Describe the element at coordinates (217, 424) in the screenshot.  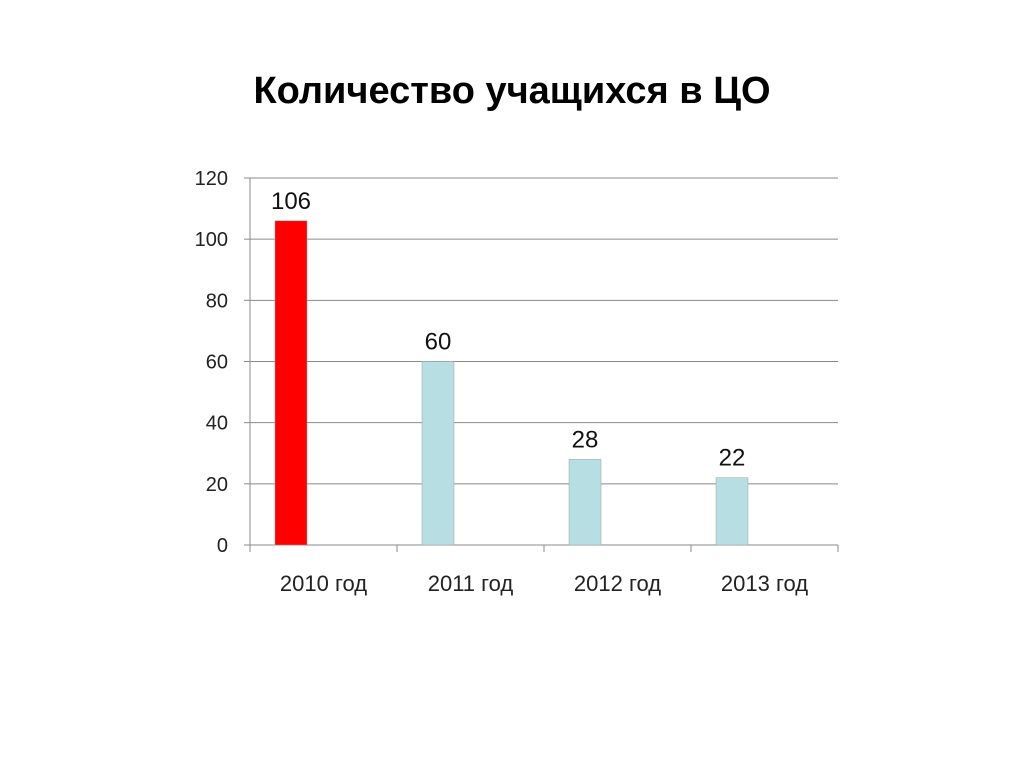
I see `y-tick-label: 40` at that location.